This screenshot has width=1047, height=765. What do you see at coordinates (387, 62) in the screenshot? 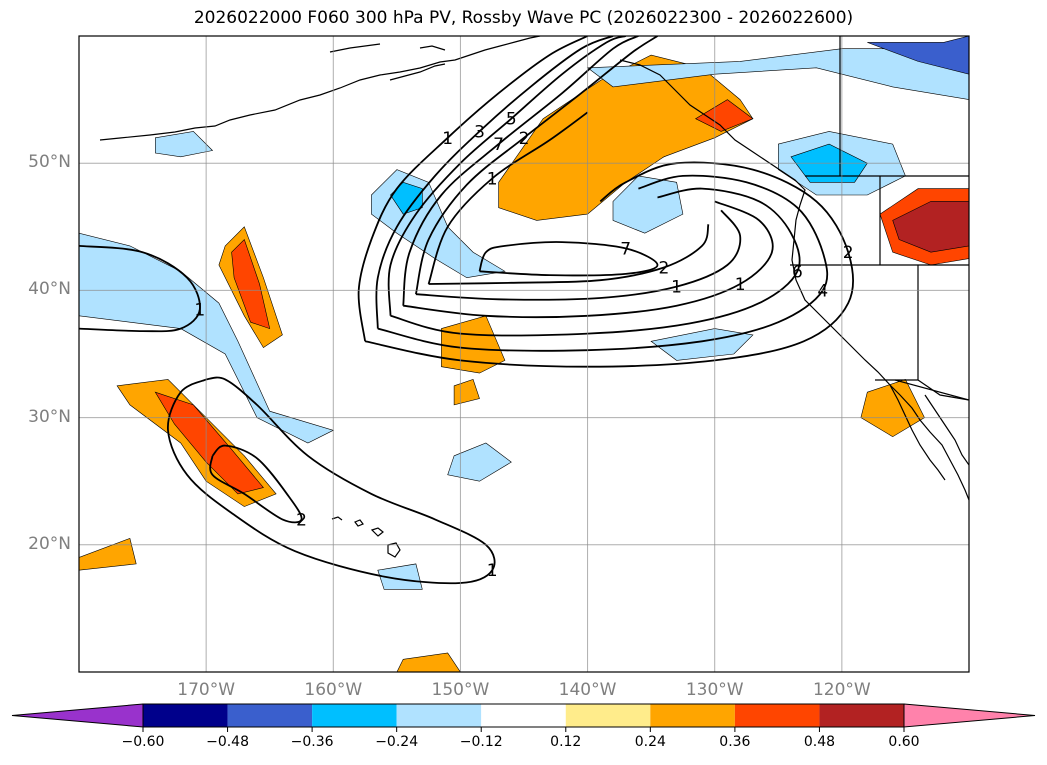
I see `coastline-alaska-peninsula` at bounding box center [387, 62].